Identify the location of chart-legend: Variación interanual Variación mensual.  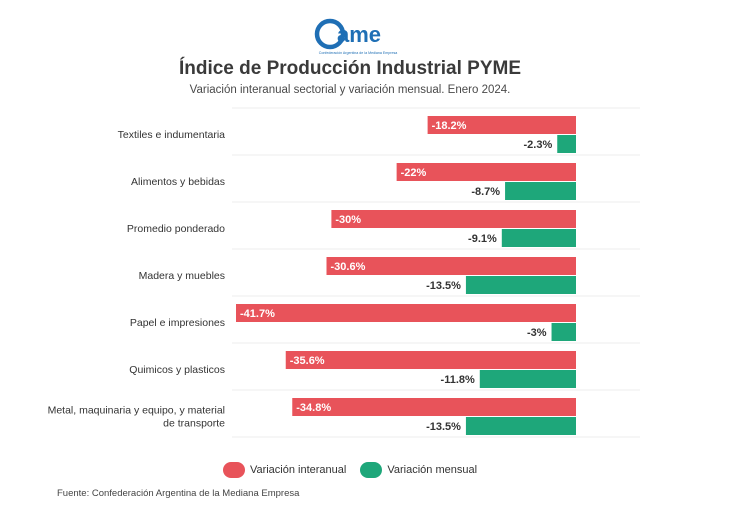
(350, 470).